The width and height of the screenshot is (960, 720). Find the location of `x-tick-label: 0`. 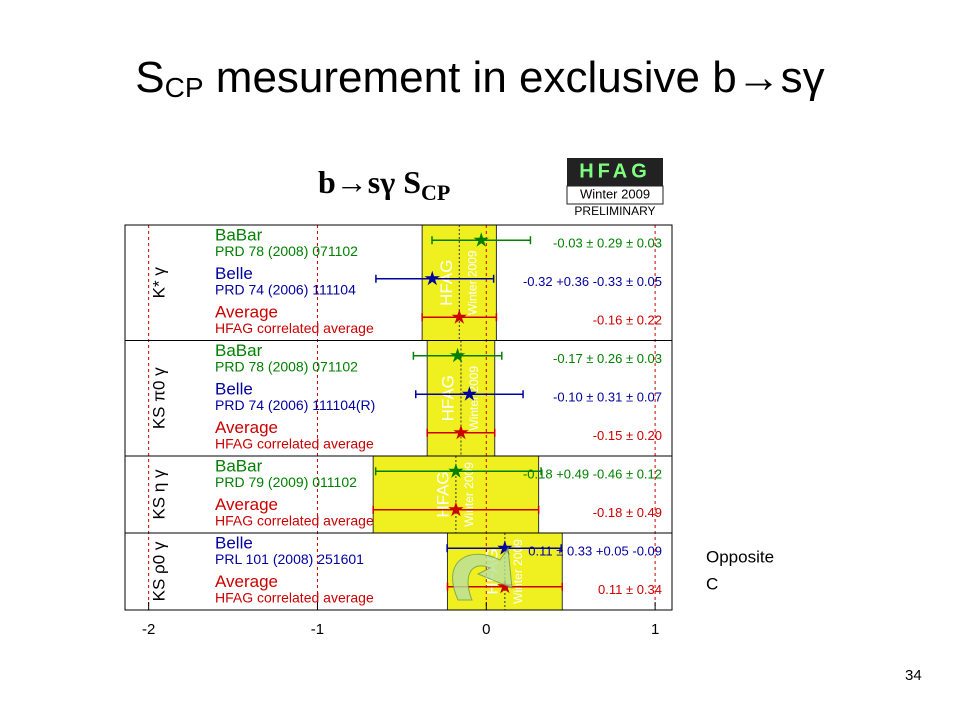

x-tick-label: 0 is located at coordinates (486, 629).